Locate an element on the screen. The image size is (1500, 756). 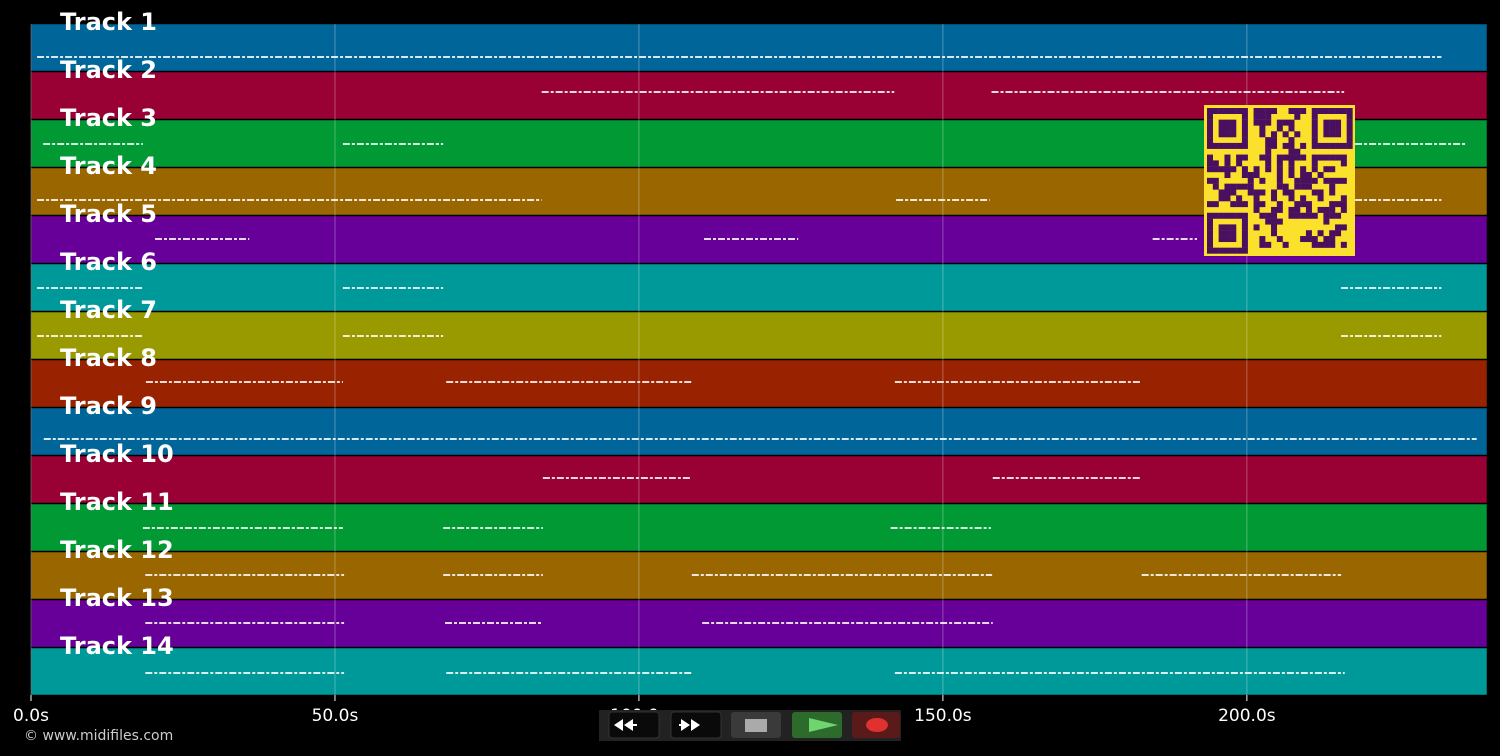
fast-forward-button is located at coordinates (696, 725).